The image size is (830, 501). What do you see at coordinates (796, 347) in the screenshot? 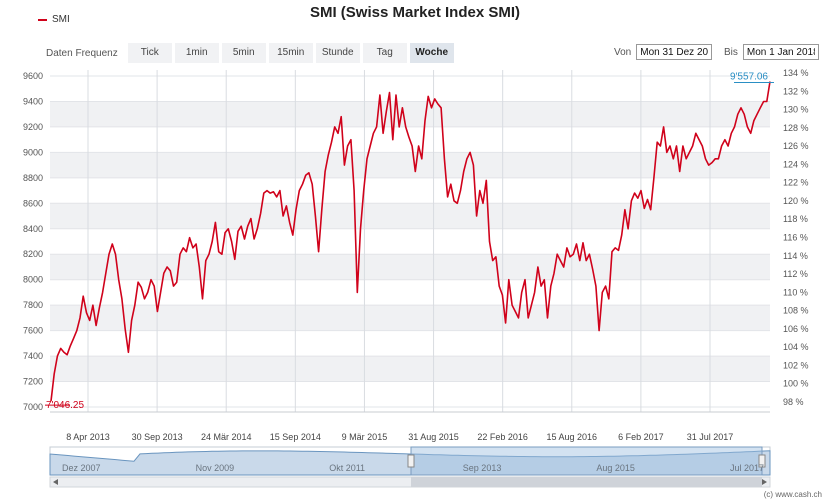
I see `y-right-tick-label: 104 %` at bounding box center [796, 347].